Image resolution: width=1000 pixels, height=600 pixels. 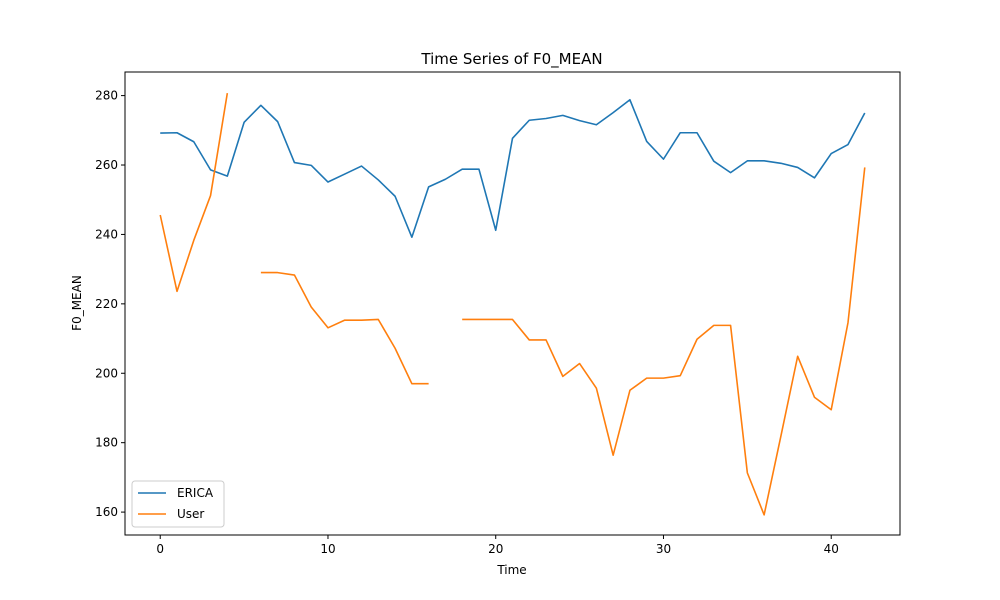 I want to click on y-tick-label: 260, so click(x=106, y=165).